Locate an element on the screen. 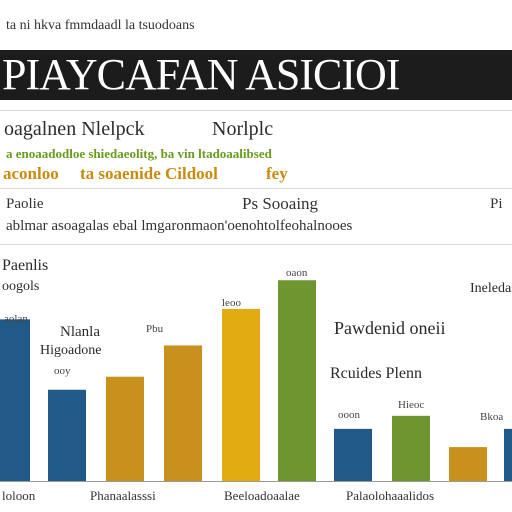 The image size is (512, 512). data-label: Pbu is located at coordinates (155, 329).